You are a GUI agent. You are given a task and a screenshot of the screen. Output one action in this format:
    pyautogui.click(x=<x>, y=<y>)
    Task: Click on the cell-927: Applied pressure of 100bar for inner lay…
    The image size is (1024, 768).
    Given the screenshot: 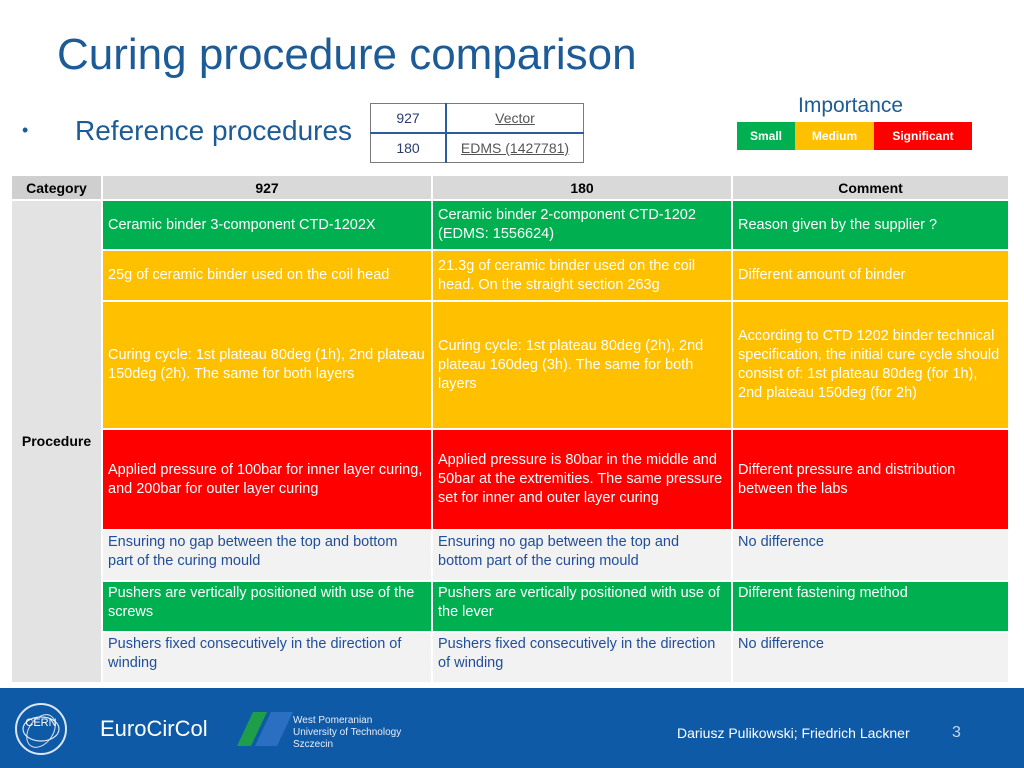 What is the action you would take?
    pyautogui.click(x=267, y=479)
    